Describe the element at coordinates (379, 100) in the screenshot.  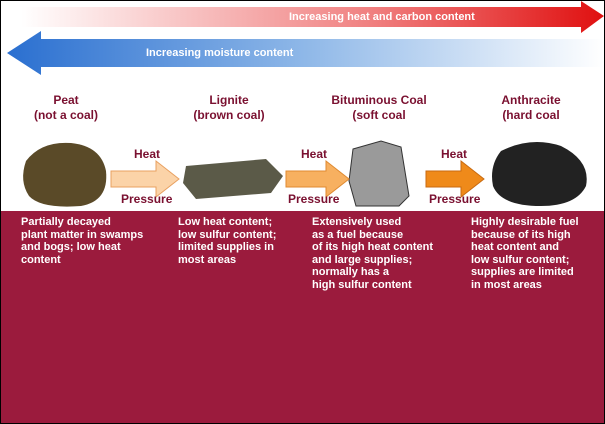
I see `coal-name: Bituminous Coal` at that location.